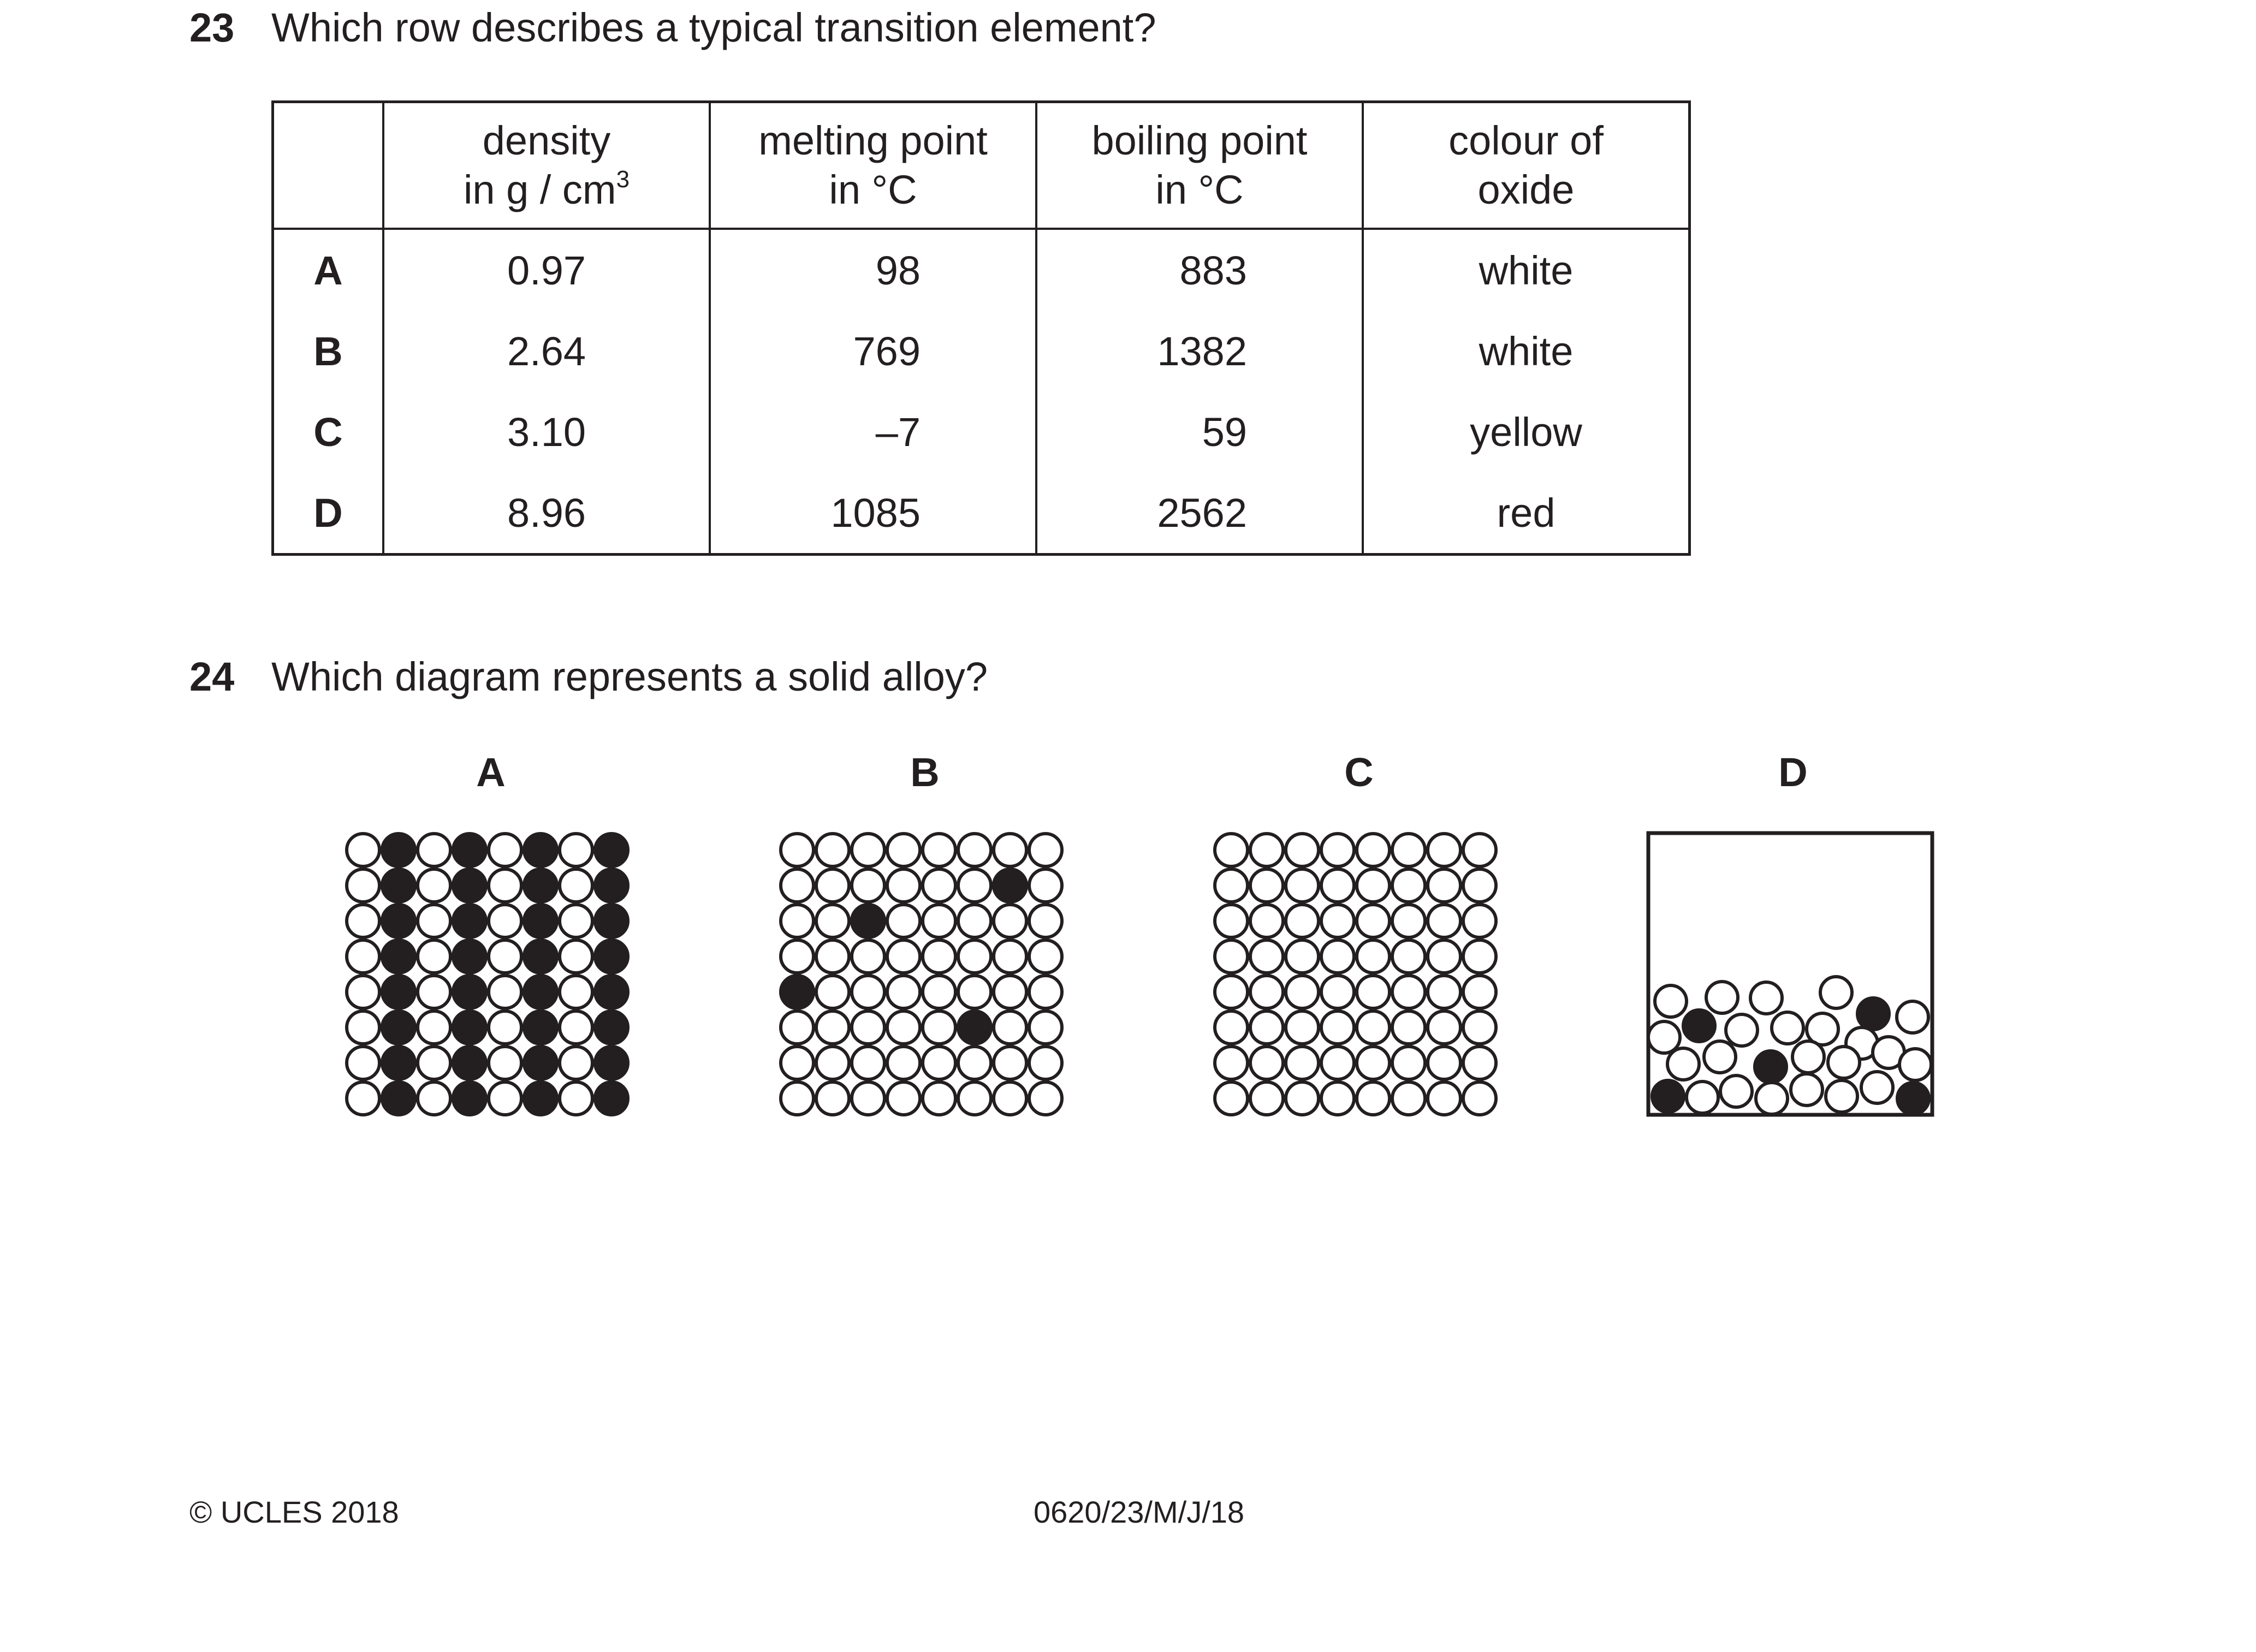 This screenshot has height=1652, width=2256. What do you see at coordinates (1139, 1512) in the screenshot?
I see `footer-paper-code: 0620/23/M/J/18` at bounding box center [1139, 1512].